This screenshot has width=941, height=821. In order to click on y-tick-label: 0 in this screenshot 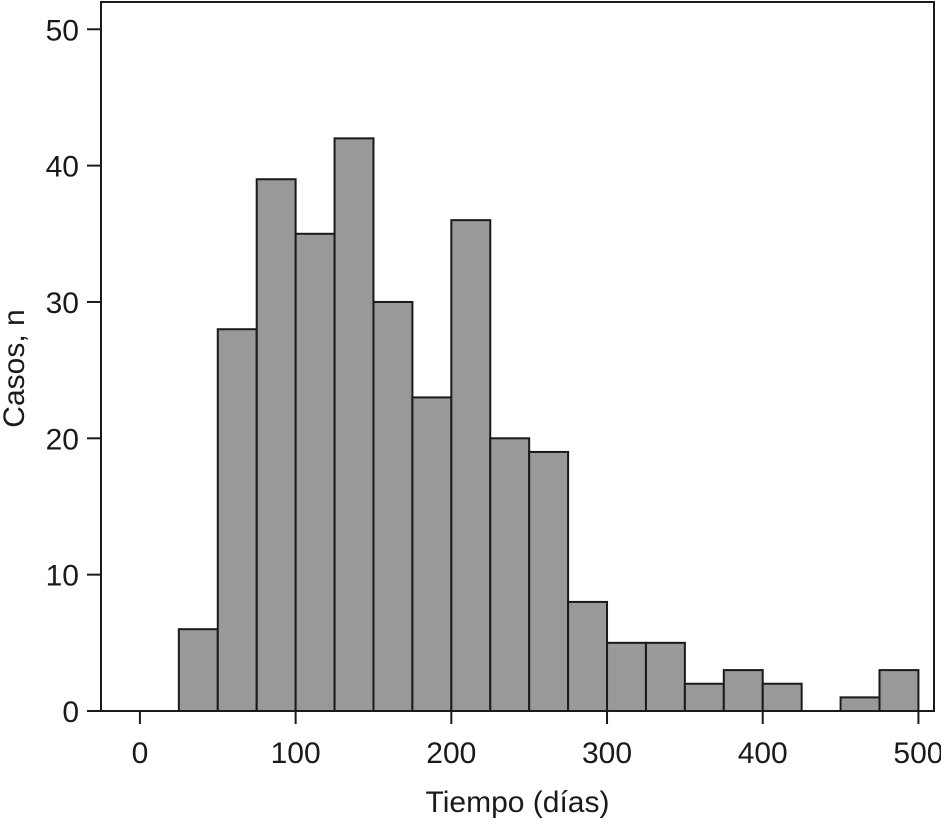, I will do `click(70, 712)`.